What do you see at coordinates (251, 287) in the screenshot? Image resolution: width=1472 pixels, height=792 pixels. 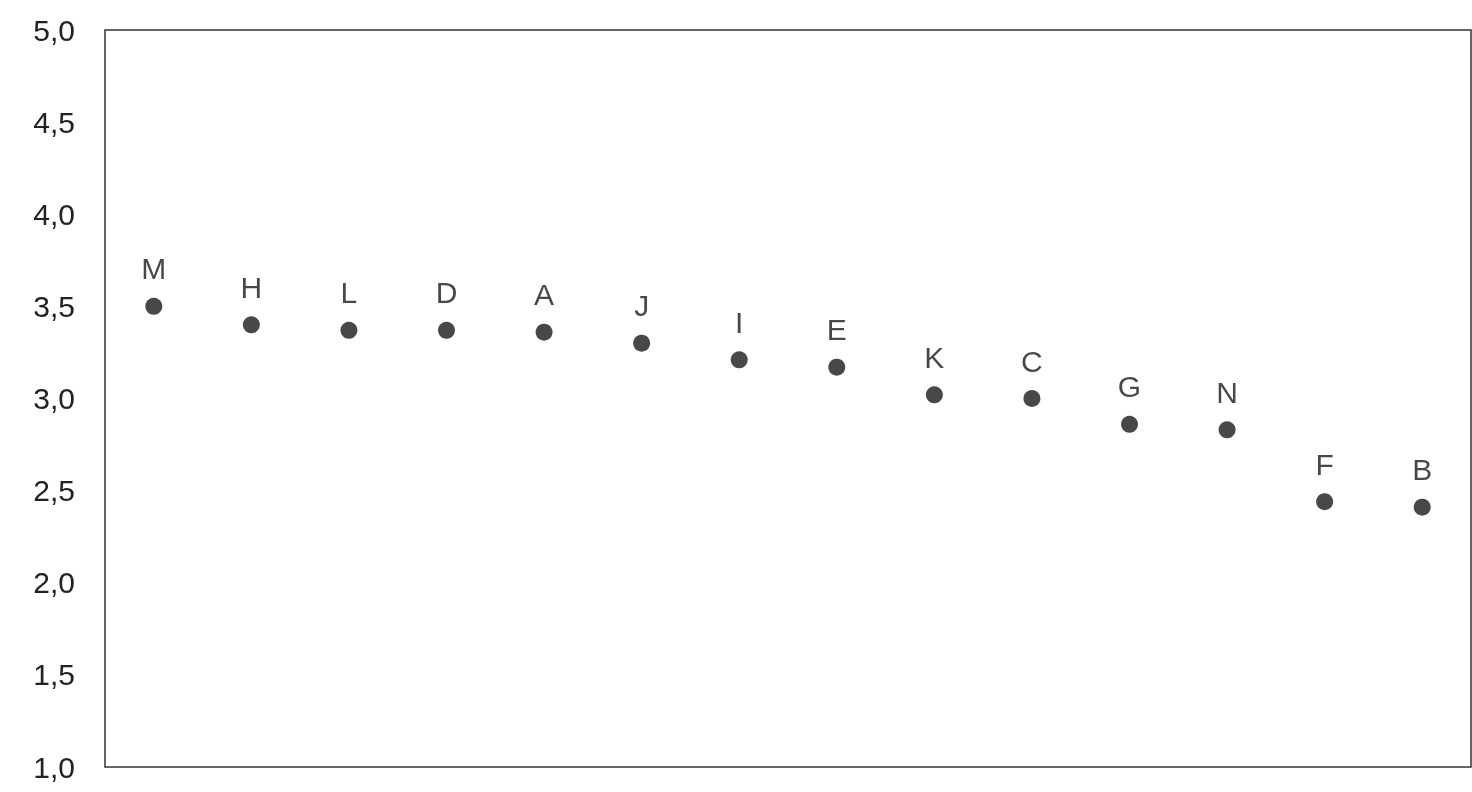 I see `x-tick-label: H` at bounding box center [251, 287].